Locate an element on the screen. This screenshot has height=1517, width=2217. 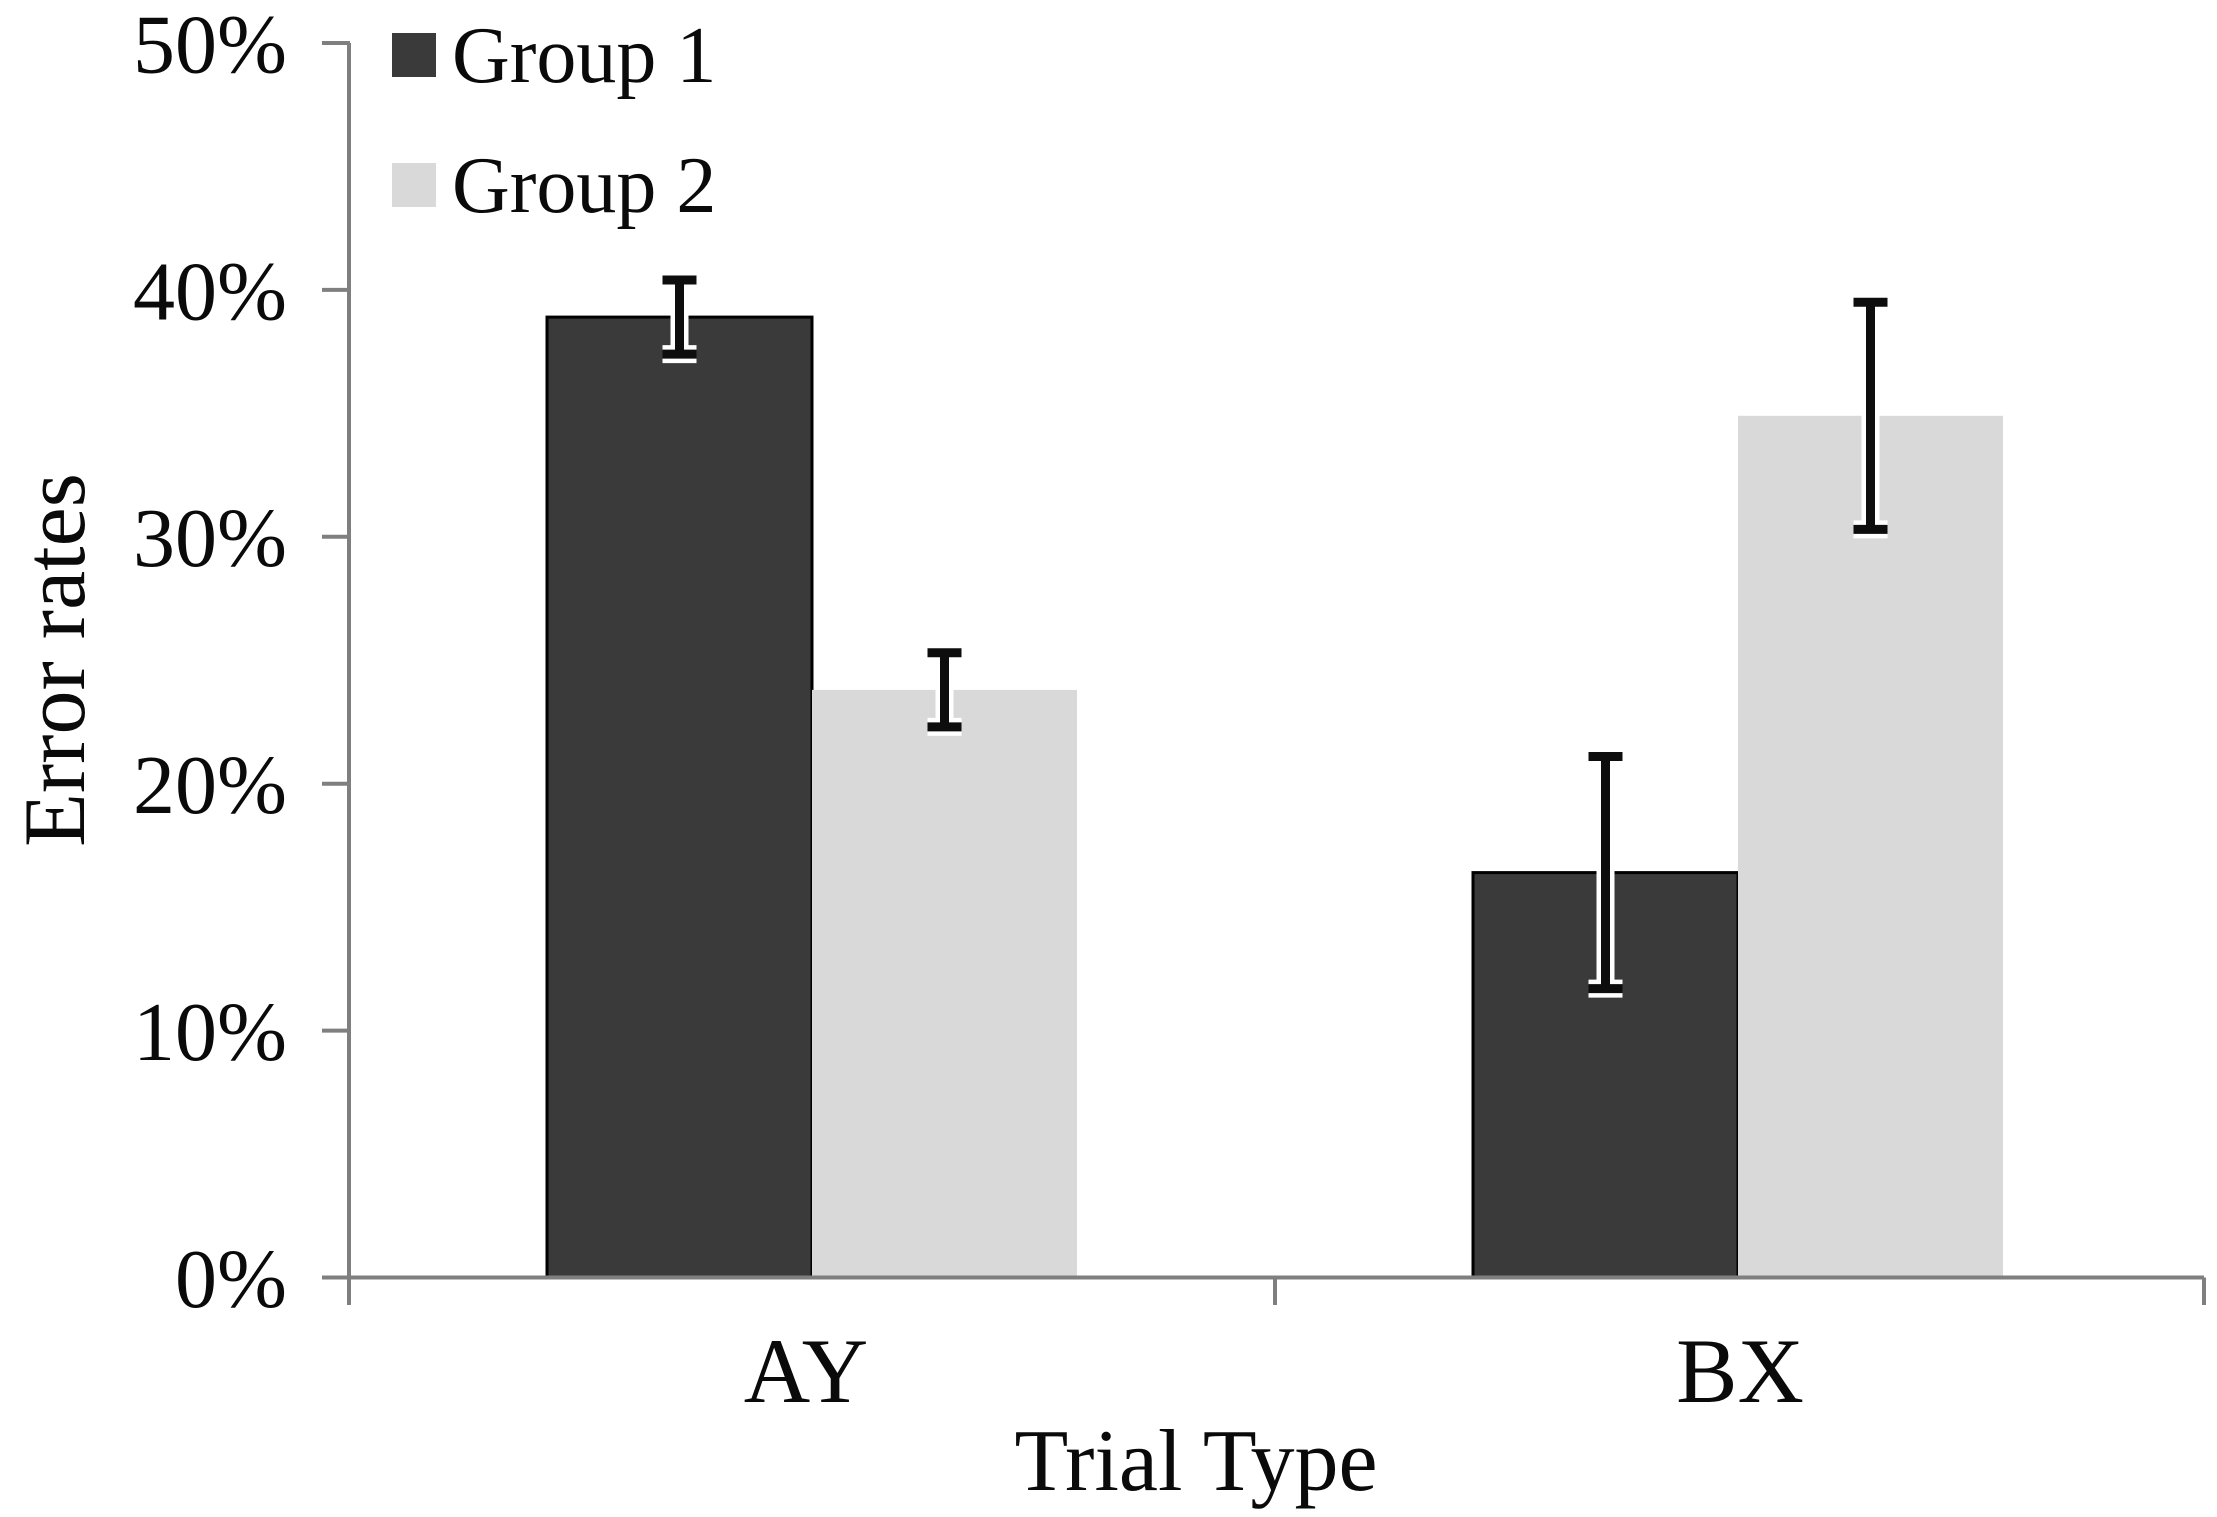
x-axis-ticks is located at coordinates (1276, 1291).